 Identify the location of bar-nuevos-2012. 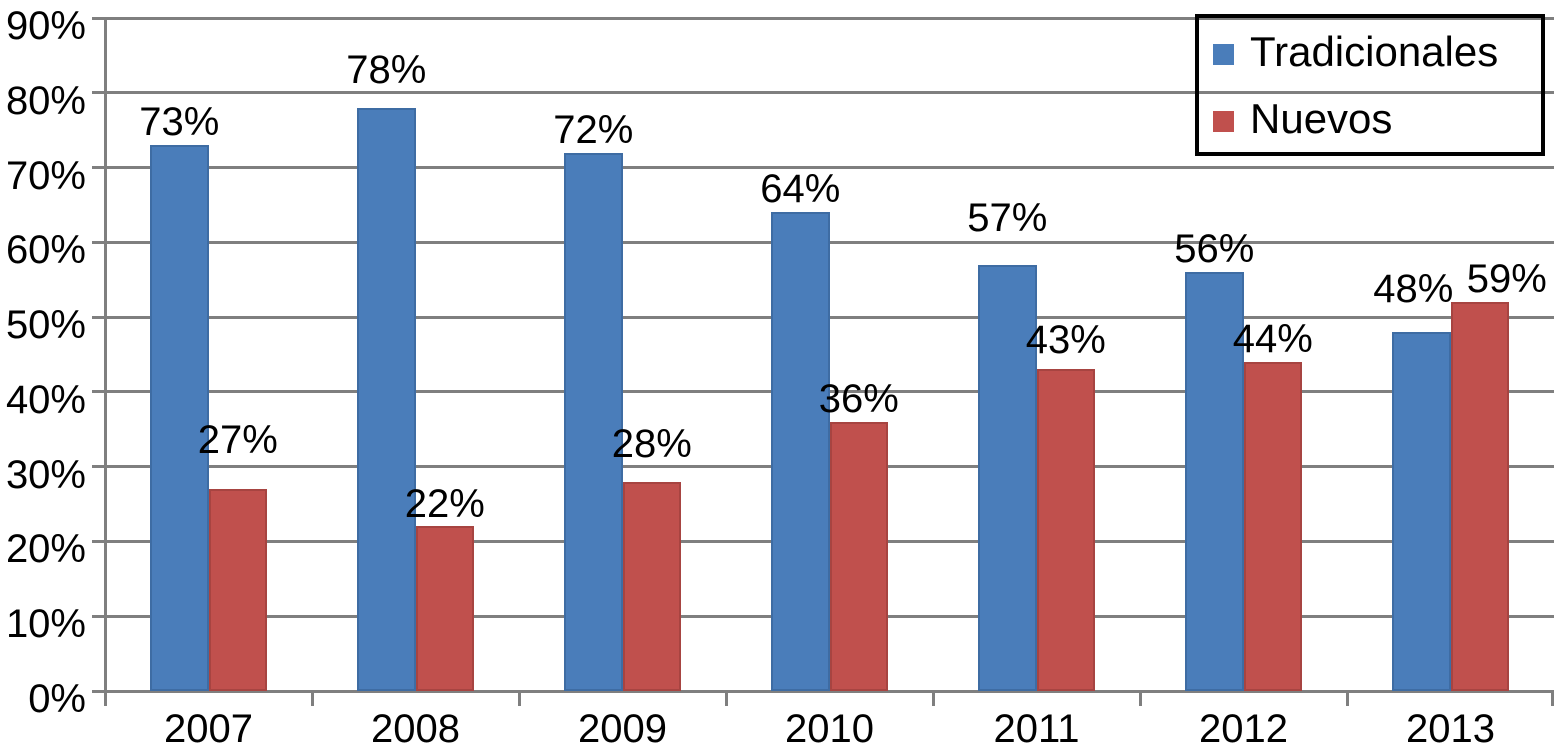
(1272, 526).